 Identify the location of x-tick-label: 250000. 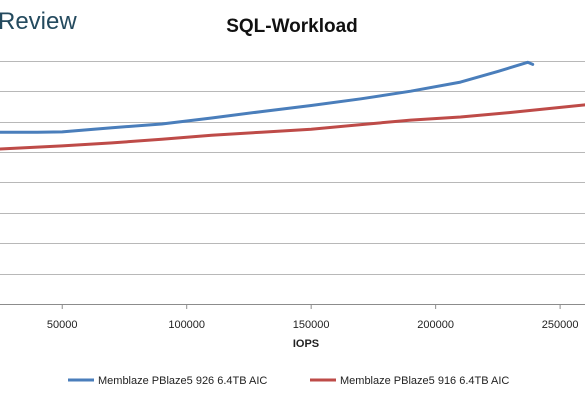
(560, 325).